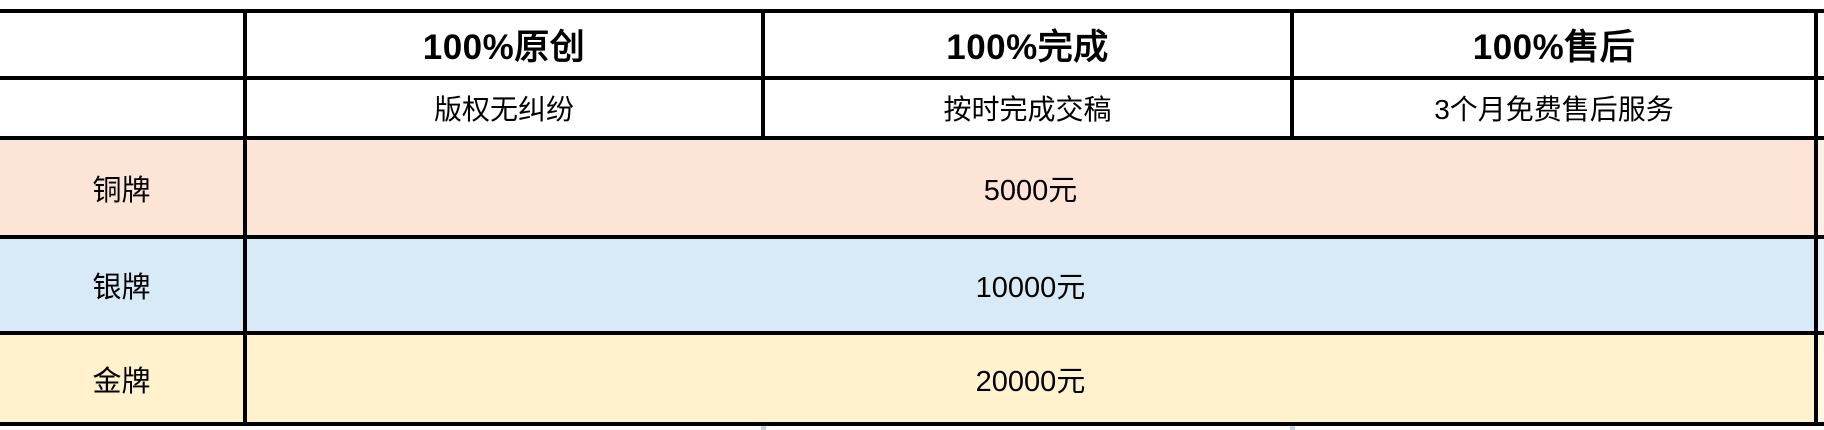 This screenshot has height=430, width=1824. Describe the element at coordinates (912, 11) in the screenshot. I see `border-top` at that location.